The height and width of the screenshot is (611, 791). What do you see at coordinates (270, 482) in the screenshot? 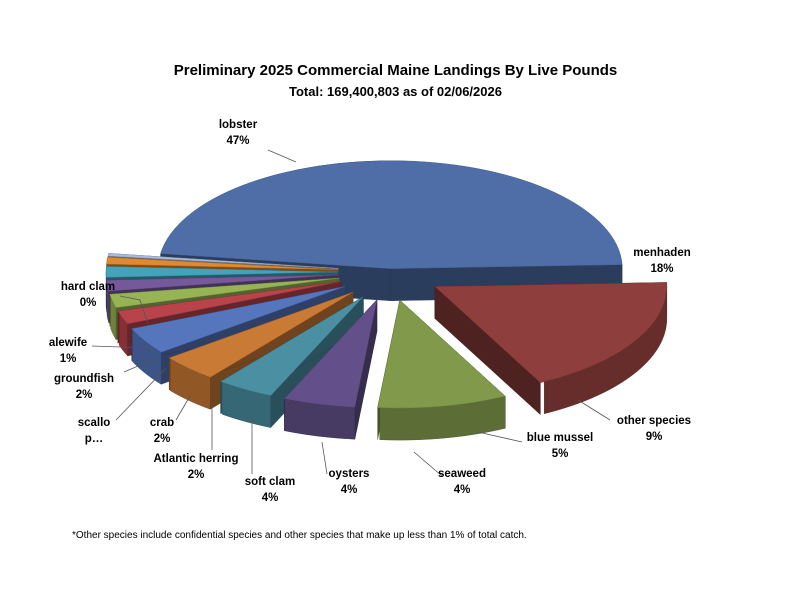
I see `slice-name: soft clam` at bounding box center [270, 482].